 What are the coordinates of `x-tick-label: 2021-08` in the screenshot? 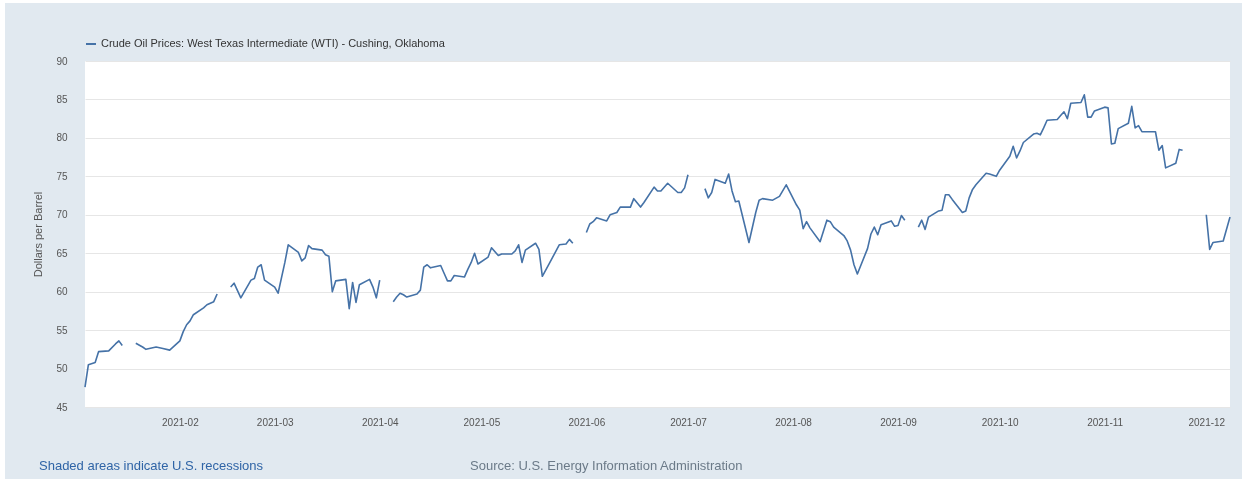 It's located at (794, 422).